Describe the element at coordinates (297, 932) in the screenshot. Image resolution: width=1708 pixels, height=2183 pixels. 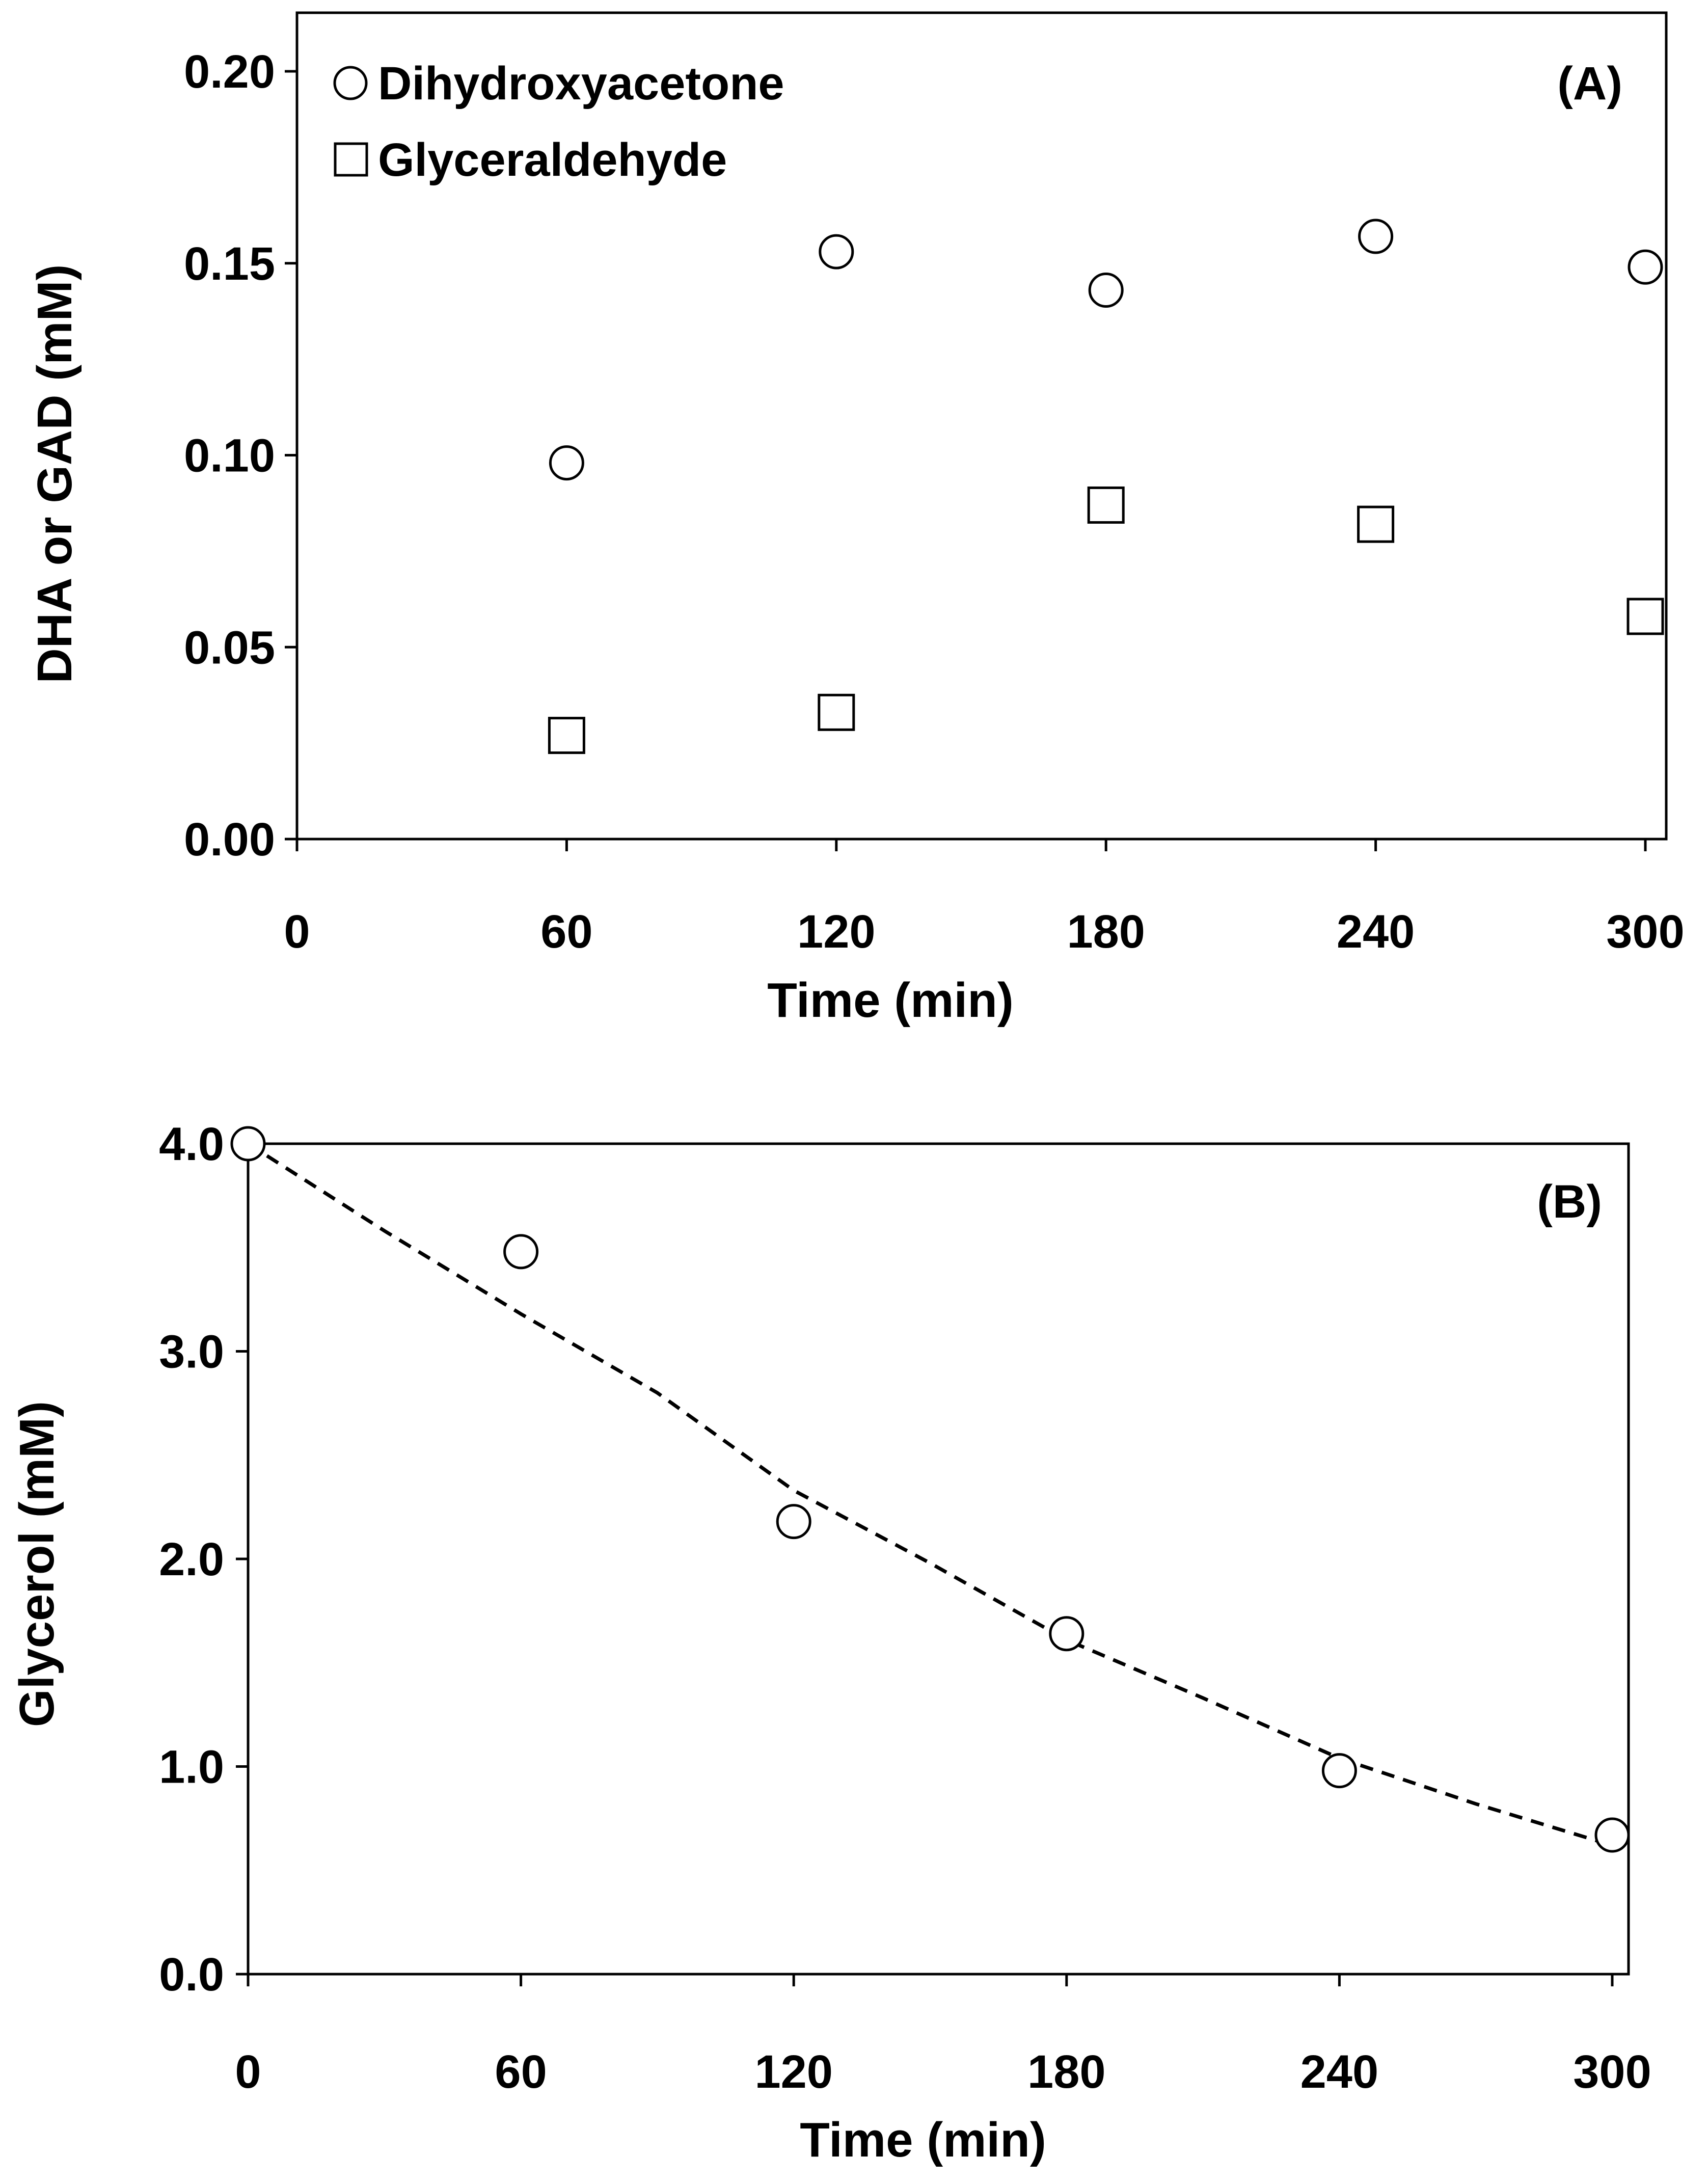
I see `panel-a-x-tick-label: 0` at that location.